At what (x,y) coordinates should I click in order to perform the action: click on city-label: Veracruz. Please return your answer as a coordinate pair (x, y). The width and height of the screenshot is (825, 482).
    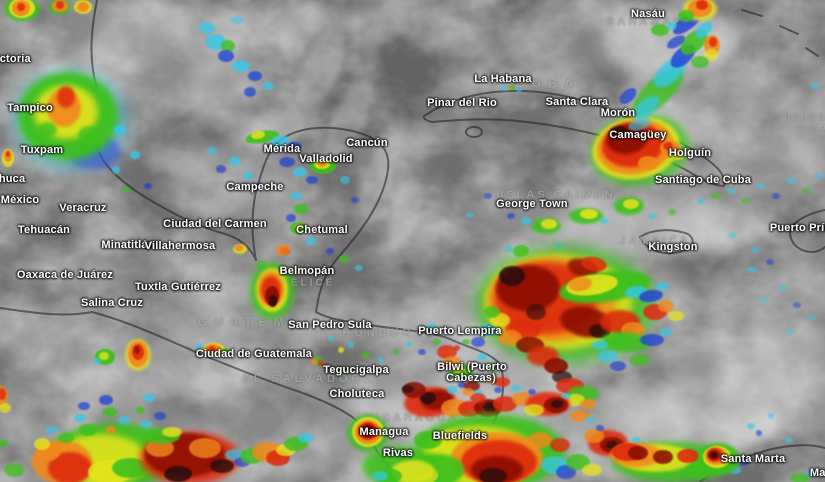
    Looking at the image, I should click on (83, 208).